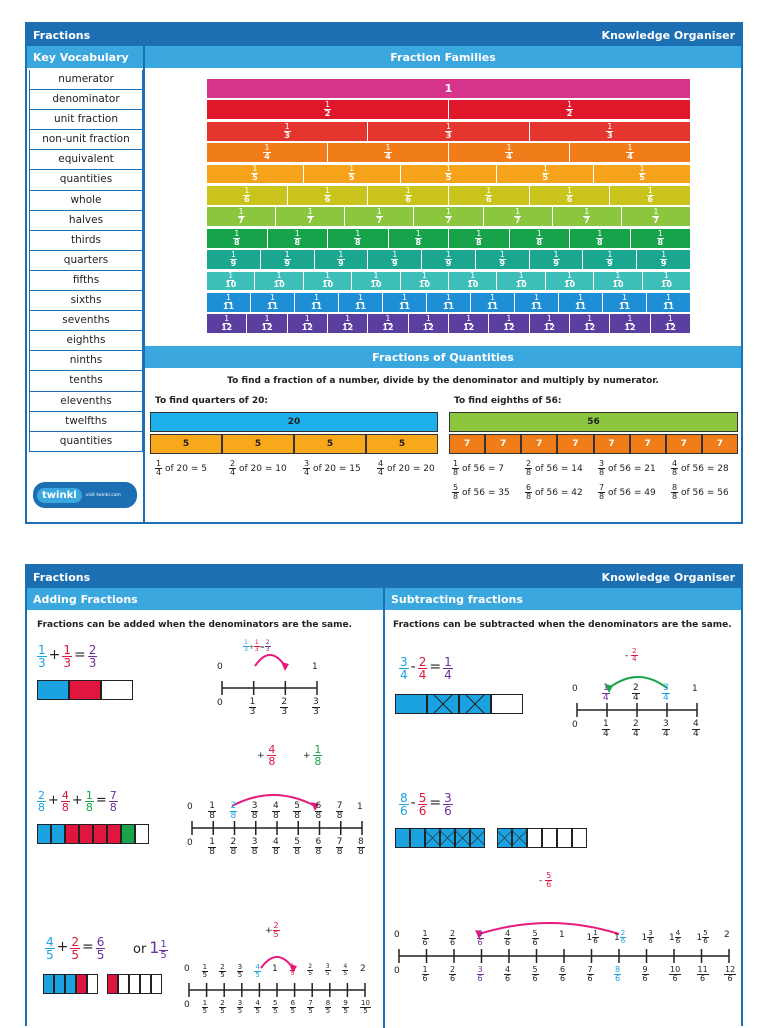 The width and height of the screenshot is (768, 1028). What do you see at coordinates (75, 948) in the screenshot?
I see `equation: 4 5 +2 5 = 6 5` at bounding box center [75, 948].